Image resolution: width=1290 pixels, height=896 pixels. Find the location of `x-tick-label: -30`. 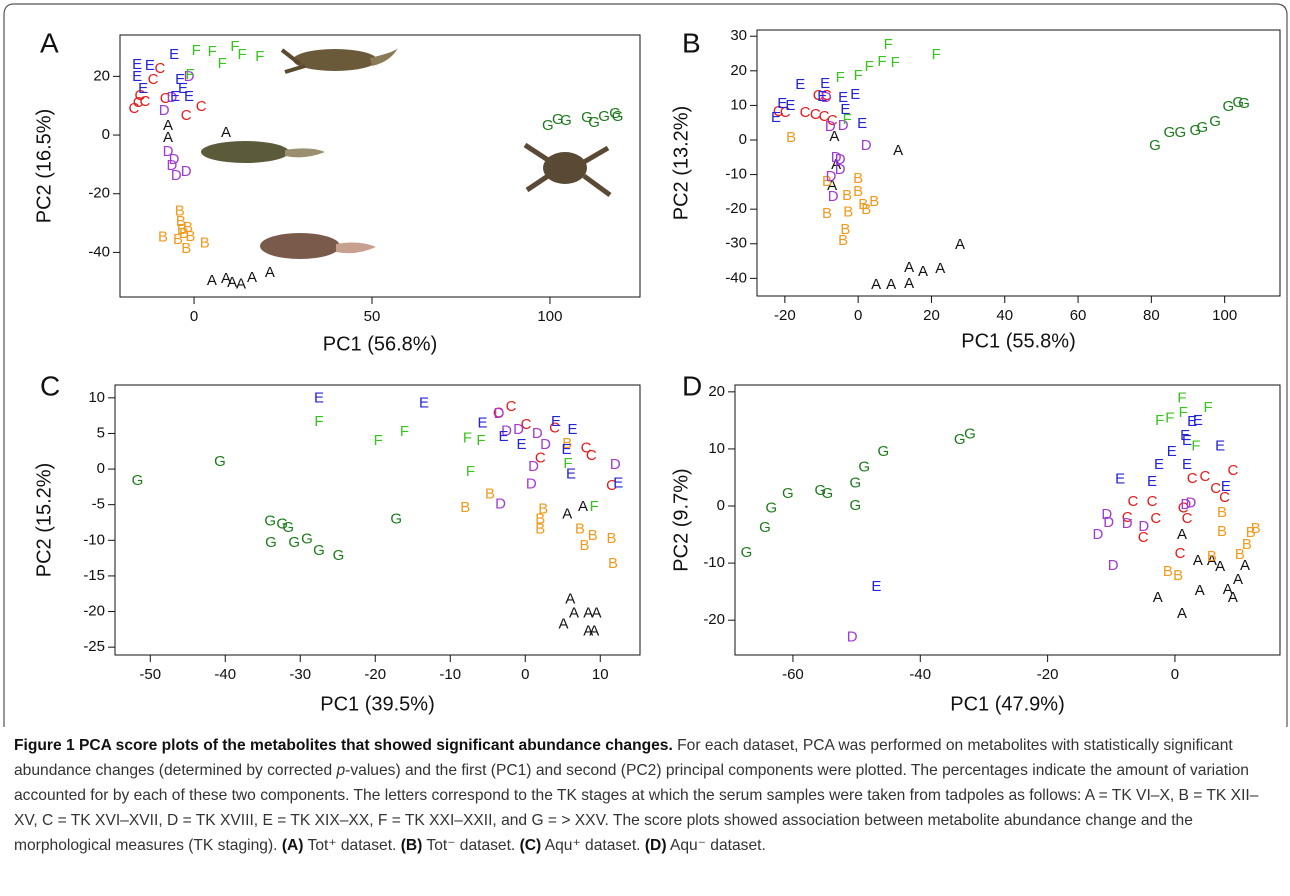

x-tick-label: -30 is located at coordinates (300, 674).